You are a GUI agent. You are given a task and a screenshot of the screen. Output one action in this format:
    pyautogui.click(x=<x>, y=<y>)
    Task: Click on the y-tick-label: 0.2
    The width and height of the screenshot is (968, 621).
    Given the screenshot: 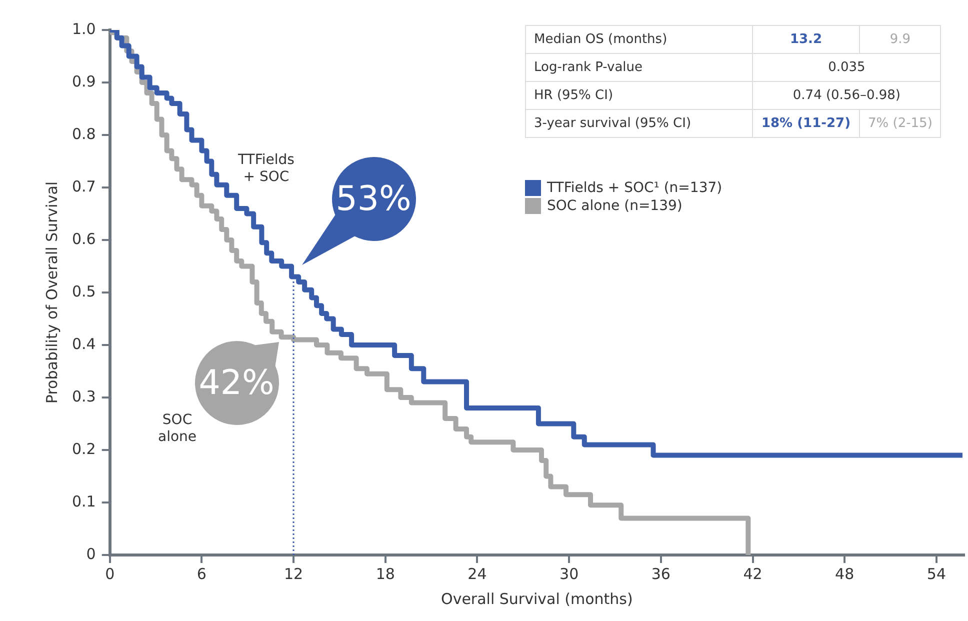 What is the action you would take?
    pyautogui.click(x=84, y=449)
    